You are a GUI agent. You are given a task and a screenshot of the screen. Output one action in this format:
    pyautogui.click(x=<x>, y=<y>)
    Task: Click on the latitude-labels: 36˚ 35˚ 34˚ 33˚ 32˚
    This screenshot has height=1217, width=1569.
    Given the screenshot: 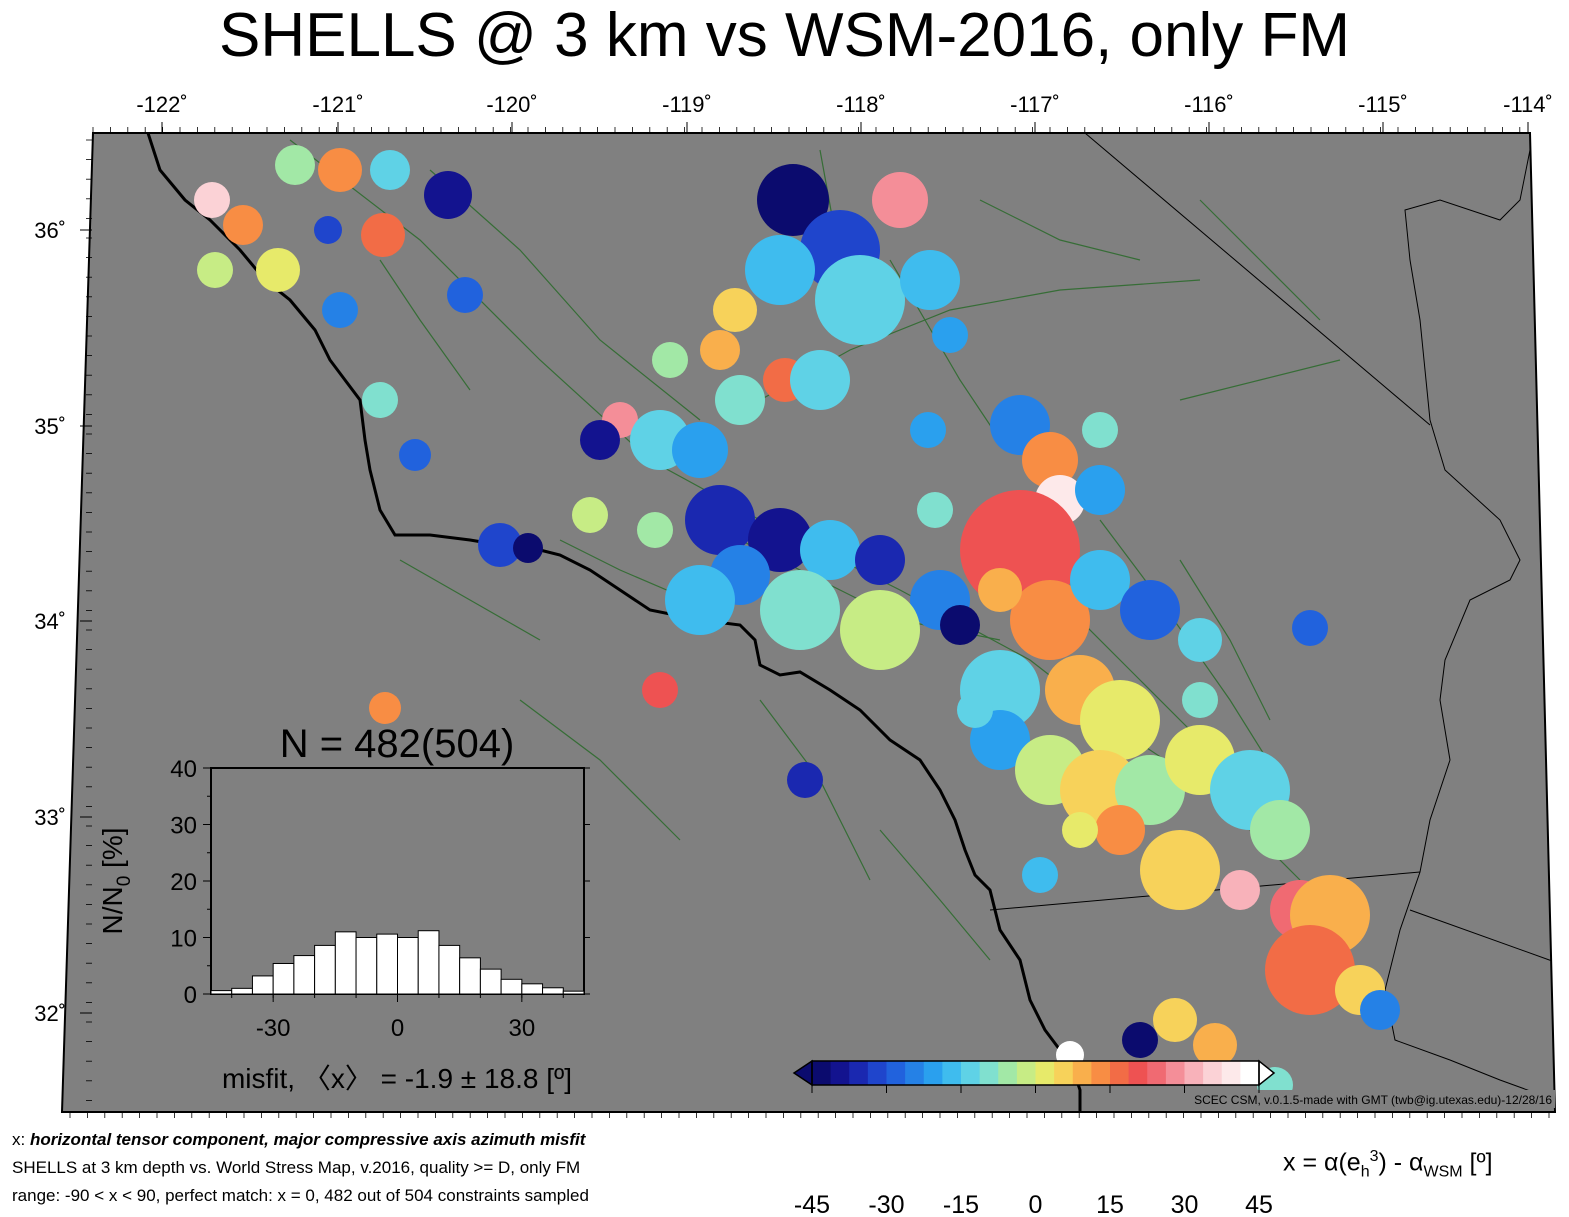 What is the action you would take?
    pyautogui.click(x=50, y=622)
    